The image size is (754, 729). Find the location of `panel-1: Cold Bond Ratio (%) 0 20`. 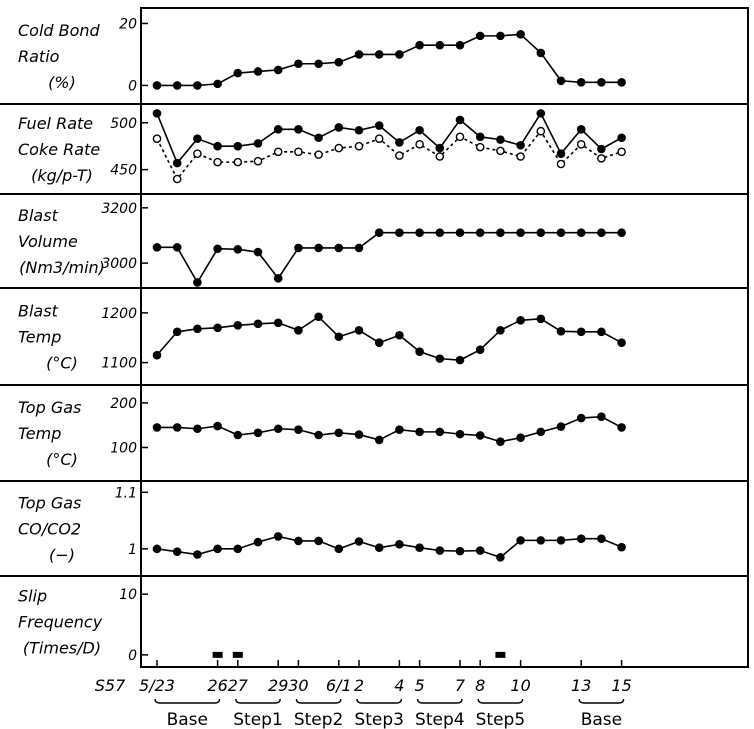

panel-1: Cold Bond Ratio (%) 0 20 is located at coordinates (322, 55).